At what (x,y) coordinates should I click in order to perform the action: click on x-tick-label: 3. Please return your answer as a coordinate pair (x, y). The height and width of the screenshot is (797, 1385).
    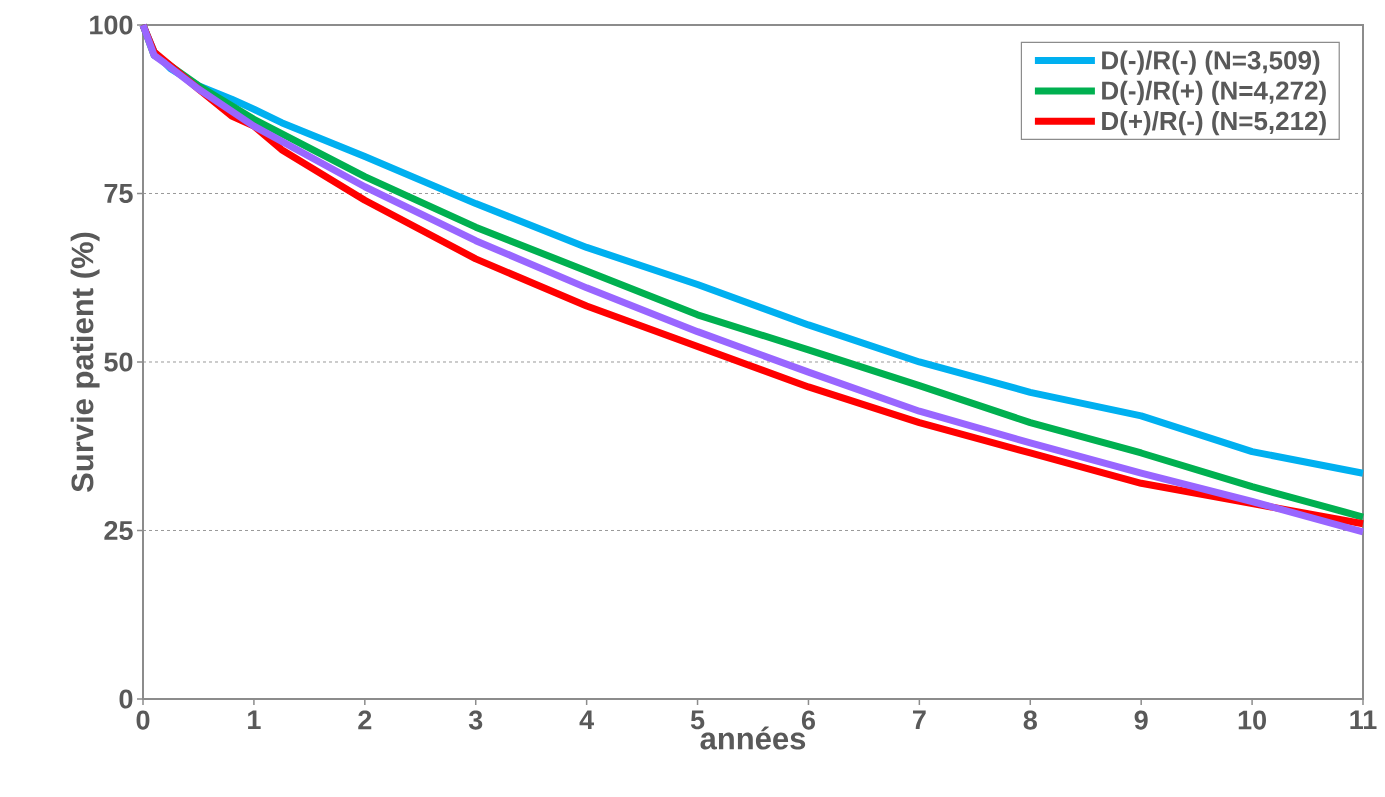
    Looking at the image, I should click on (475, 720).